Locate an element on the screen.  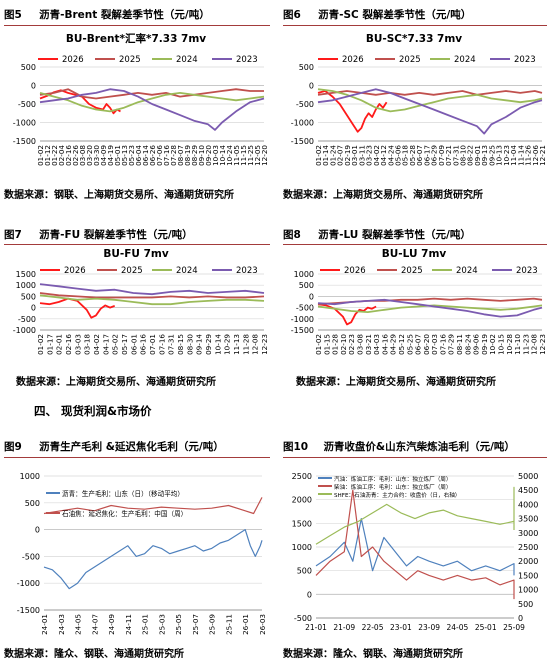
fig5-xtick-label: 12-05 is located at coordinates (257, 155).